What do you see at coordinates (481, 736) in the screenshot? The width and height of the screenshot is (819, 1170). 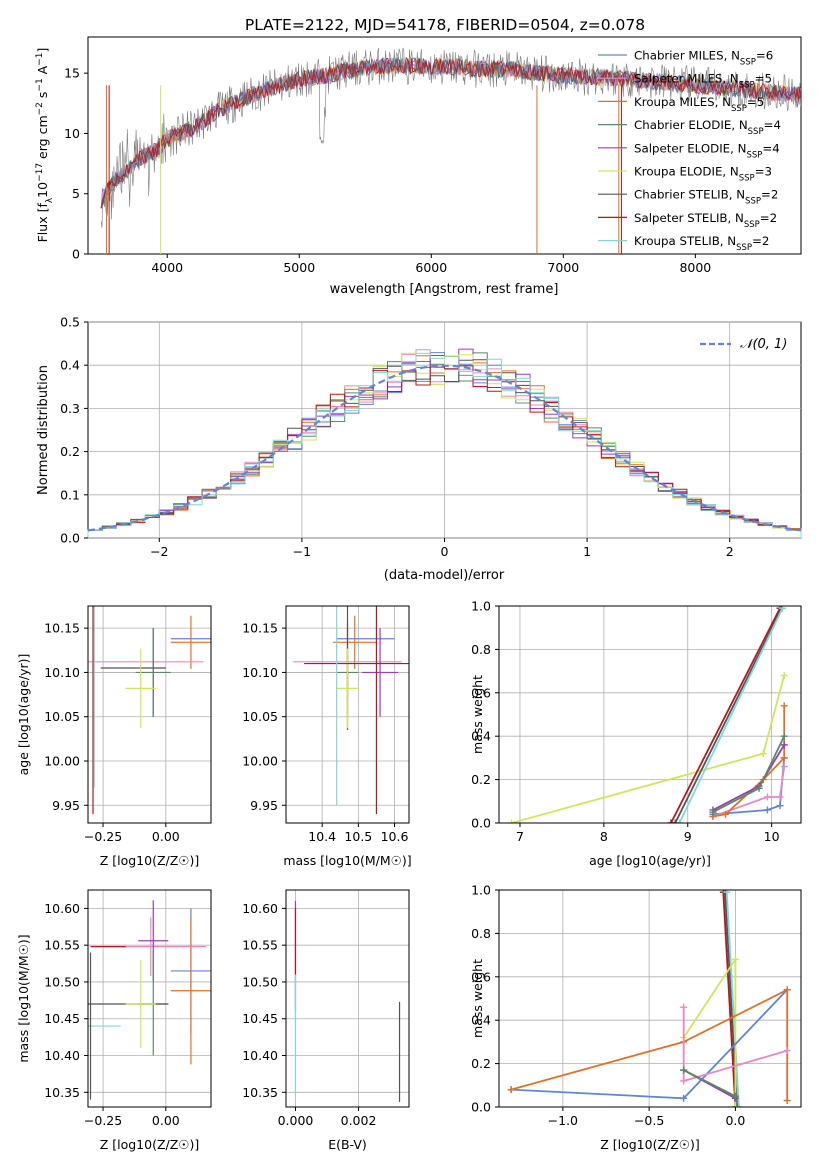 I see `weight_vs_age-ytick-label: 0.4` at bounding box center [481, 736].